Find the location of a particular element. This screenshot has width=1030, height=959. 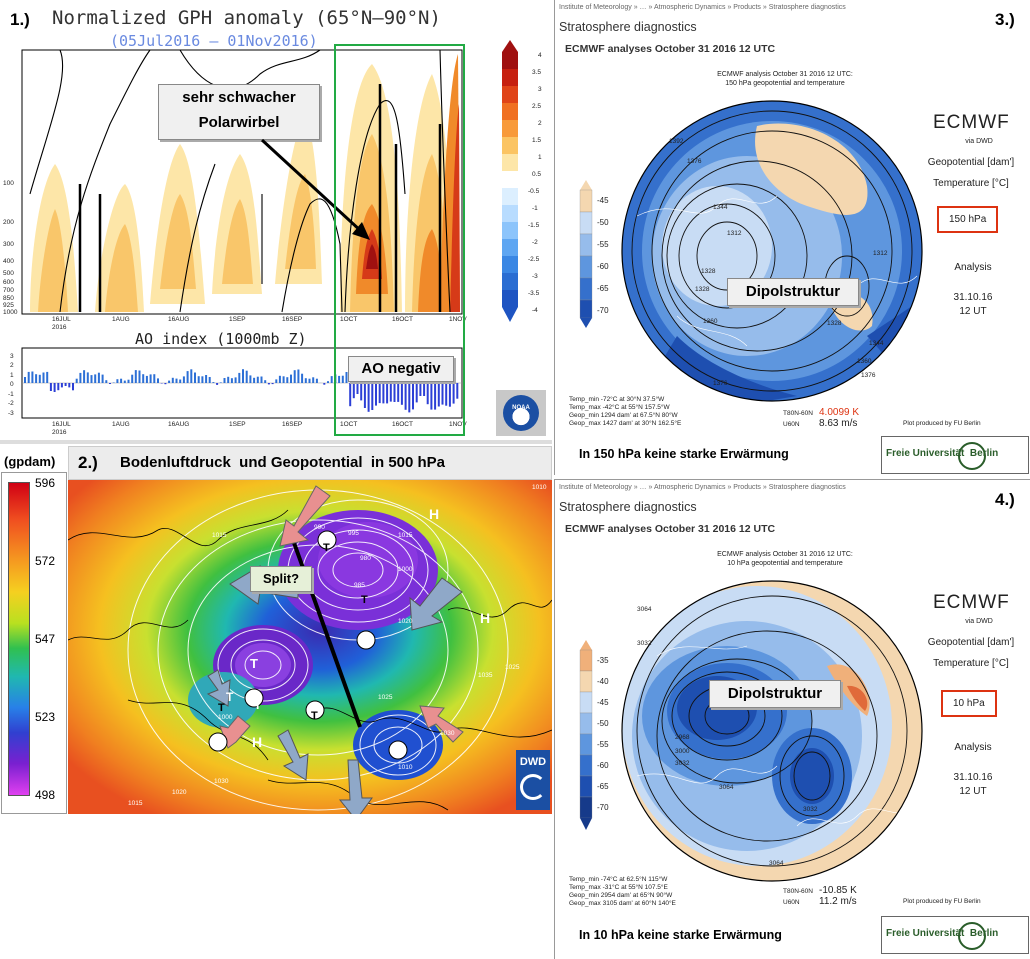

date-label: 31.10.16 is located at coordinates (973, 297).